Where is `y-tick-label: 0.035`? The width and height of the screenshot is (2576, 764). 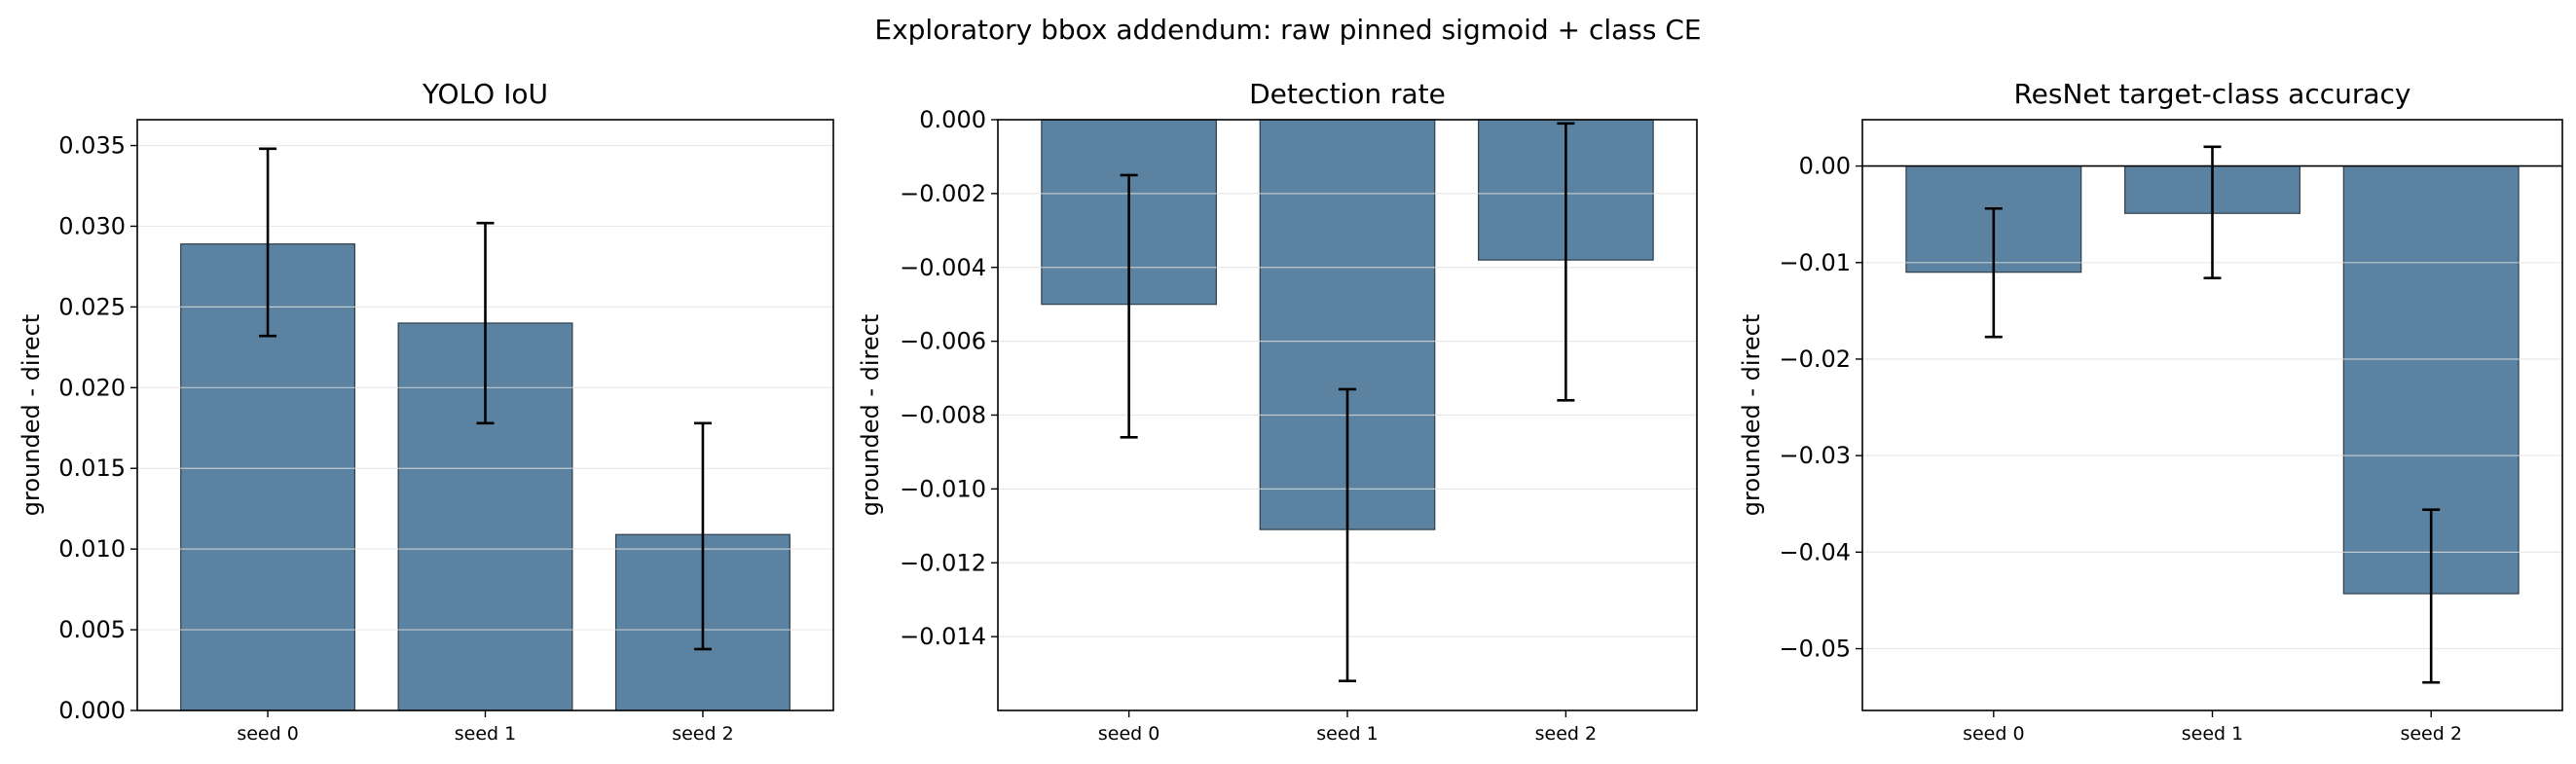
y-tick-label: 0.035 is located at coordinates (92, 146).